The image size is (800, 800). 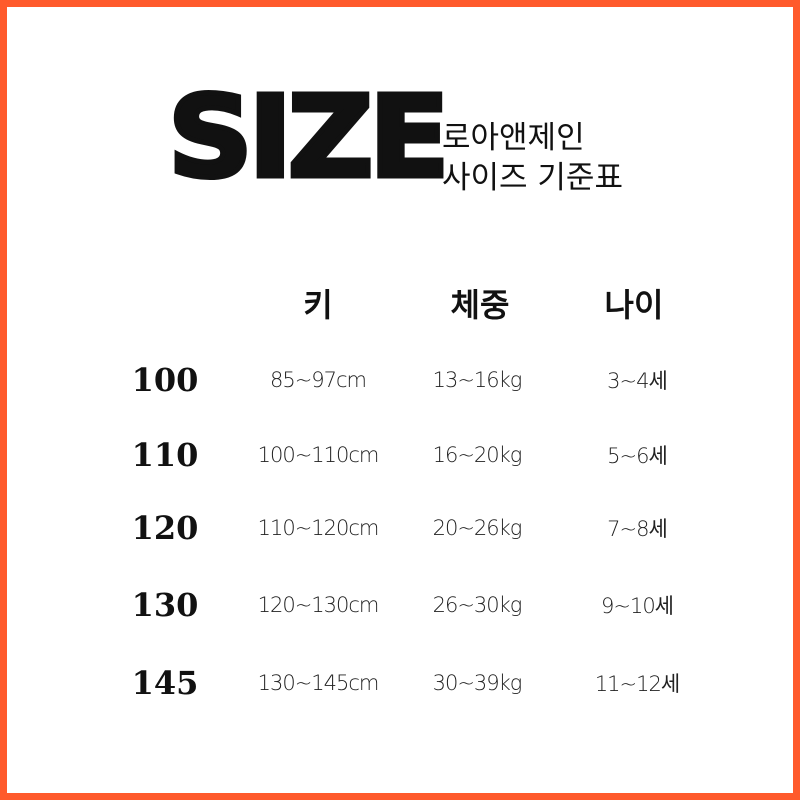 What do you see at coordinates (637, 606) in the screenshot?
I see `age-cell: 9~10세` at bounding box center [637, 606].